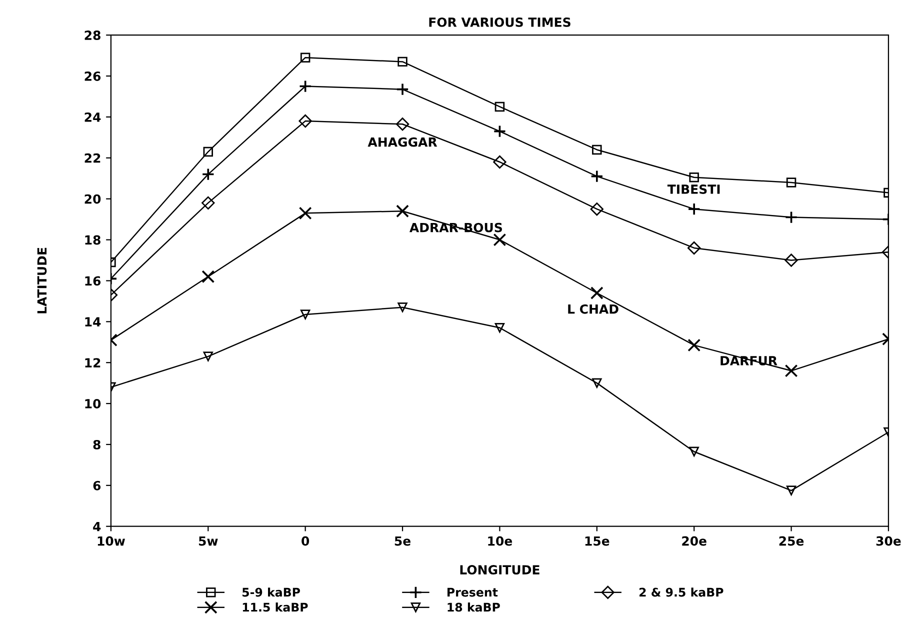  Describe the element at coordinates (499, 22) in the screenshot. I see `chart-title: FOR VARIOUS TIMES` at that location.